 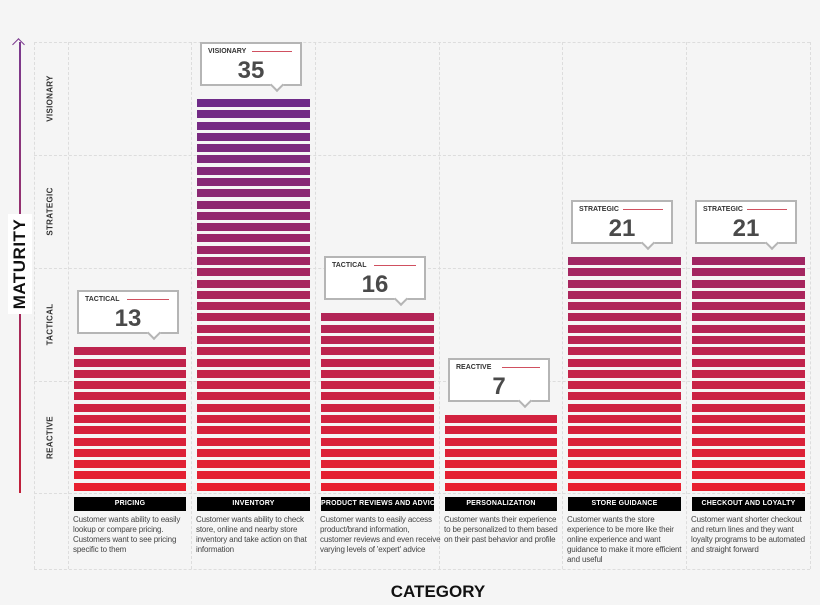 I want to click on category-label: PERSONALIZATION, so click(x=501, y=504).